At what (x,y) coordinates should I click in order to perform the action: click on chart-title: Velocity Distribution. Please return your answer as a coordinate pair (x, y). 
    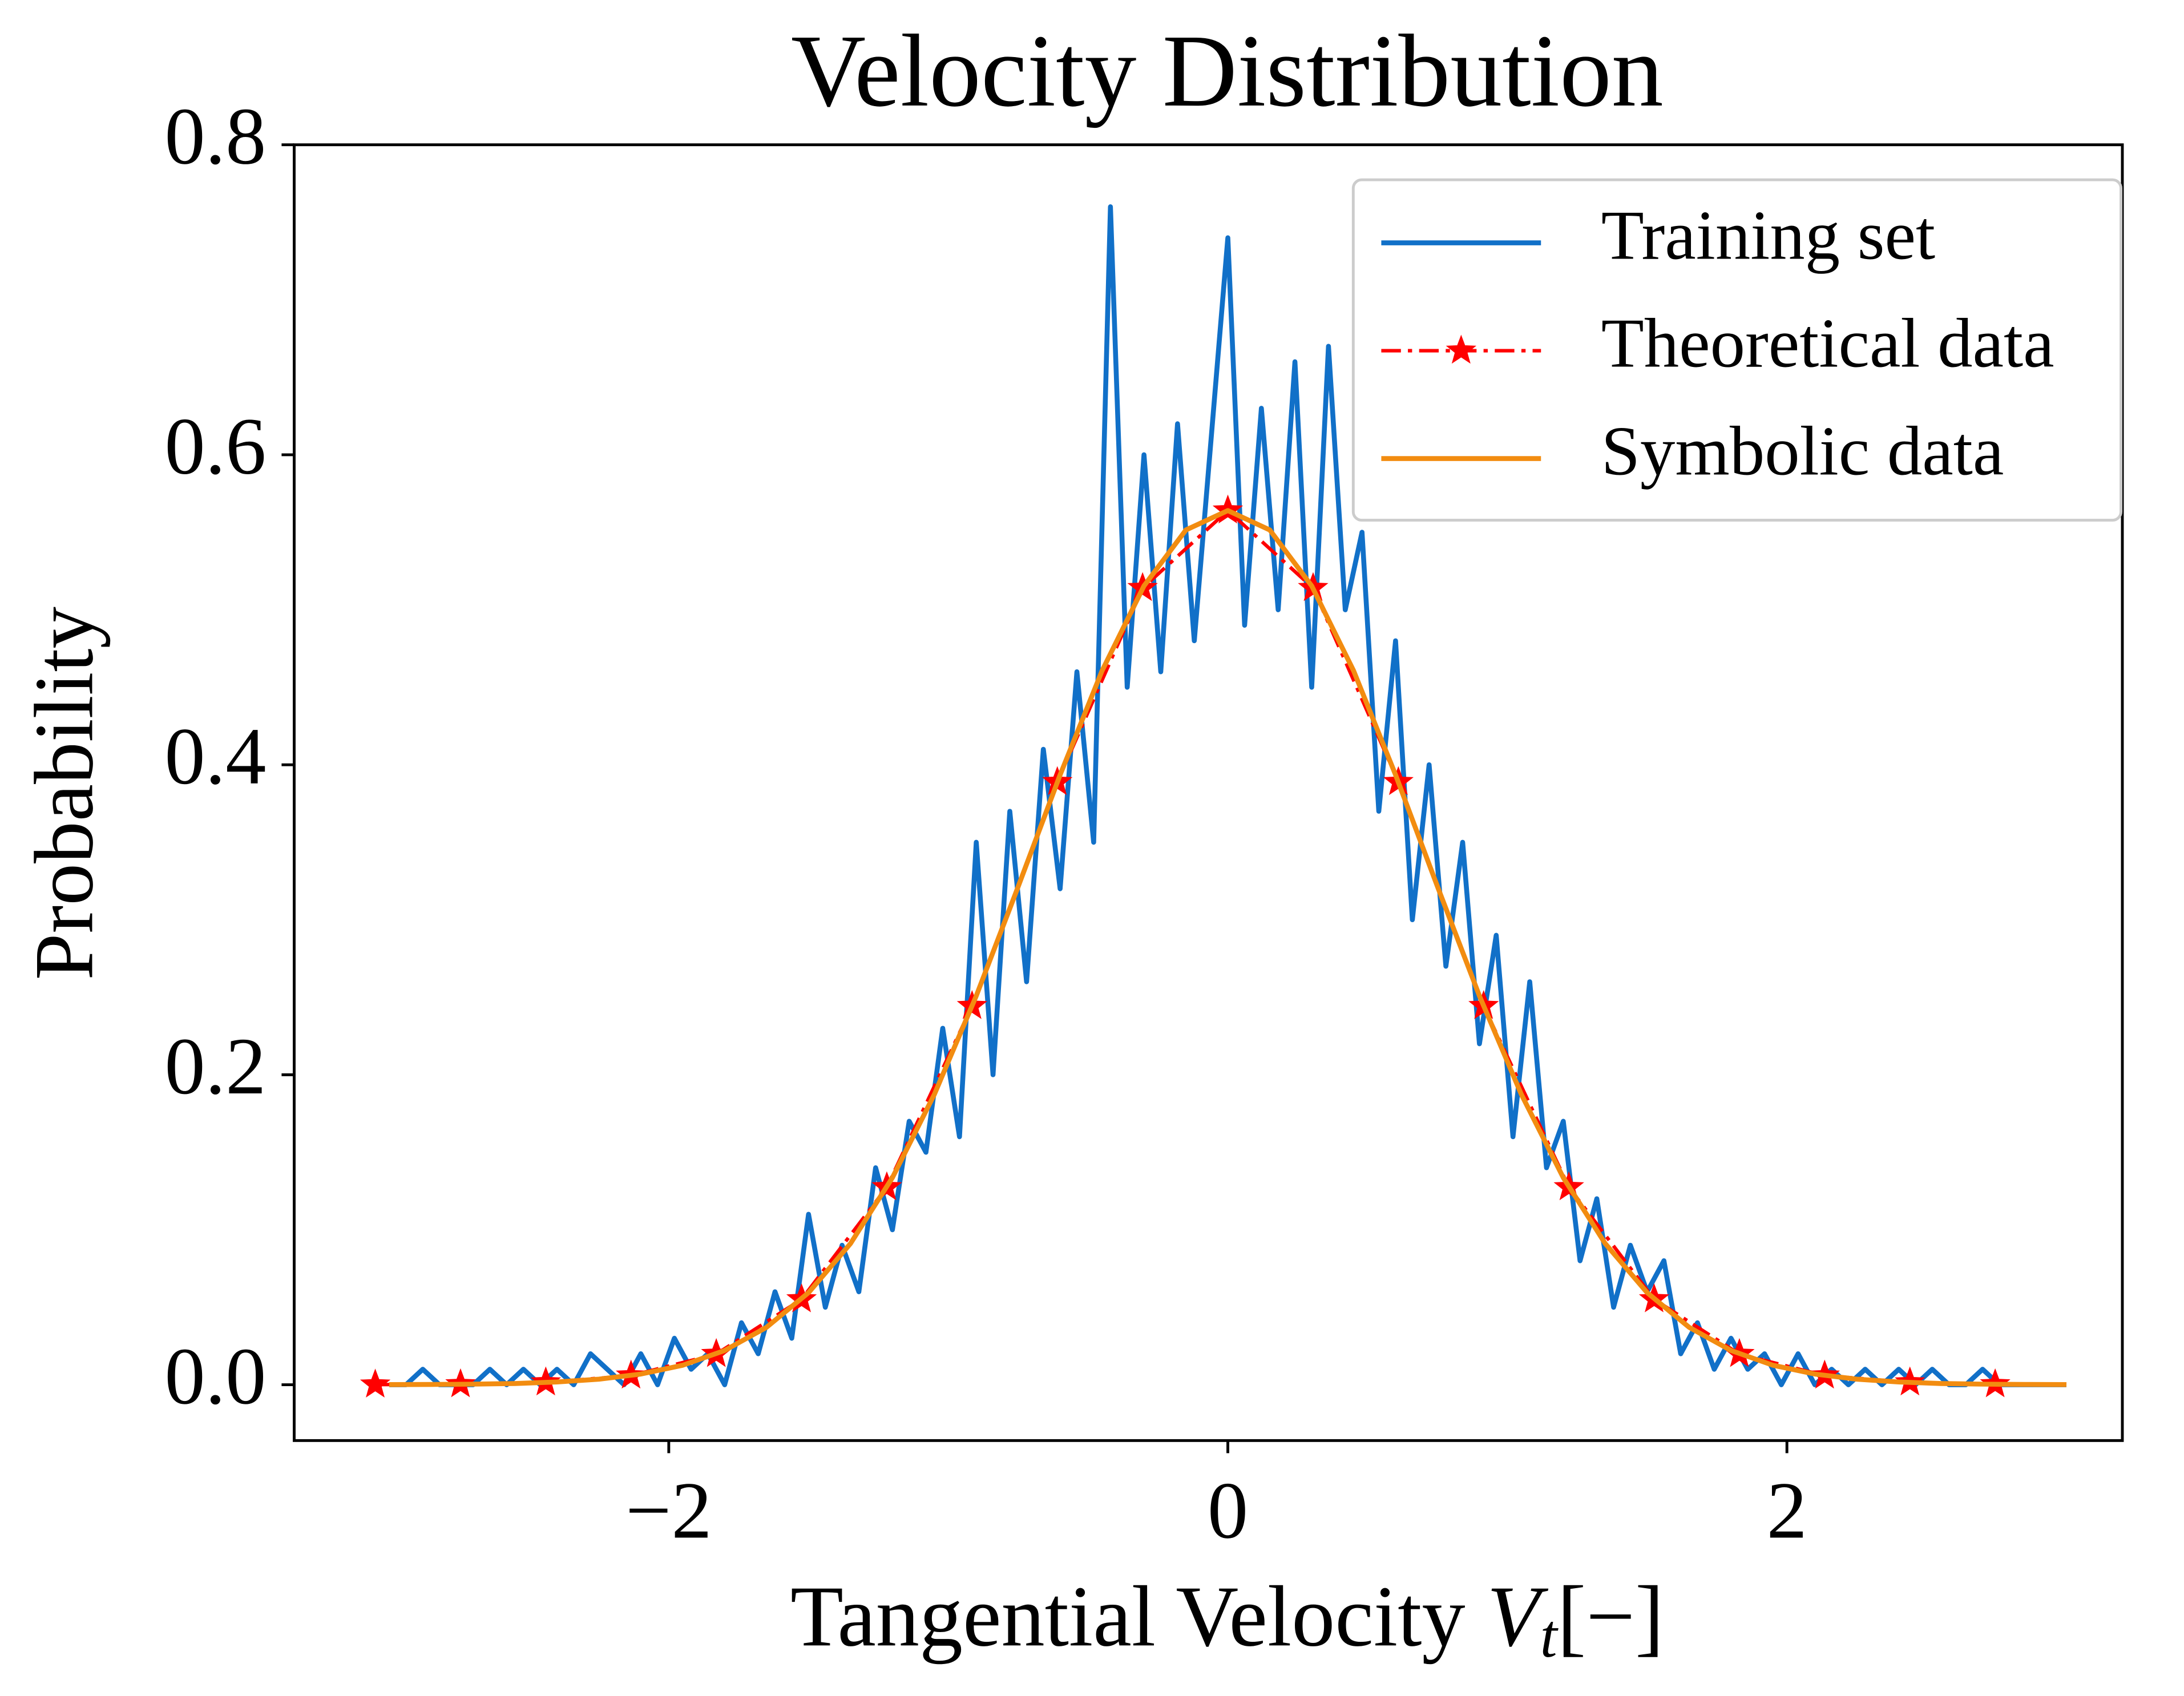
    Looking at the image, I should click on (1227, 71).